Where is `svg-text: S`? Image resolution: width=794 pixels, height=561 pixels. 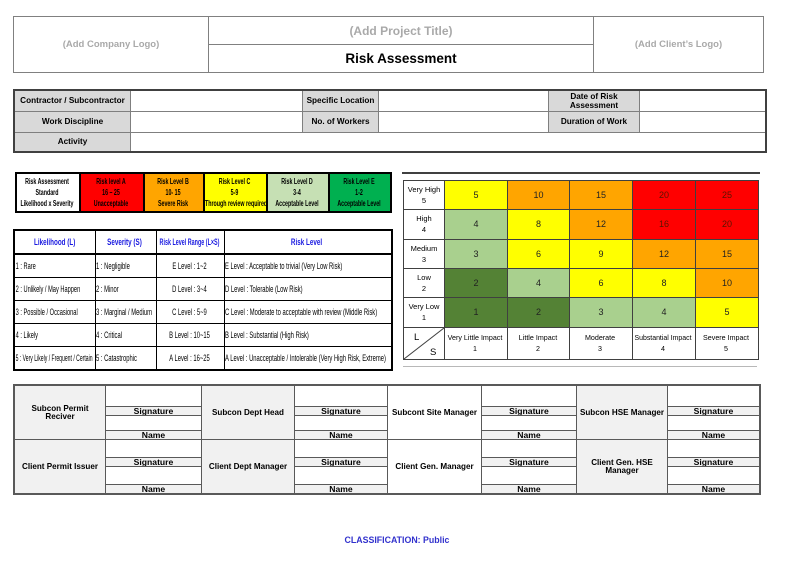 svg-text: S is located at coordinates (433, 352).